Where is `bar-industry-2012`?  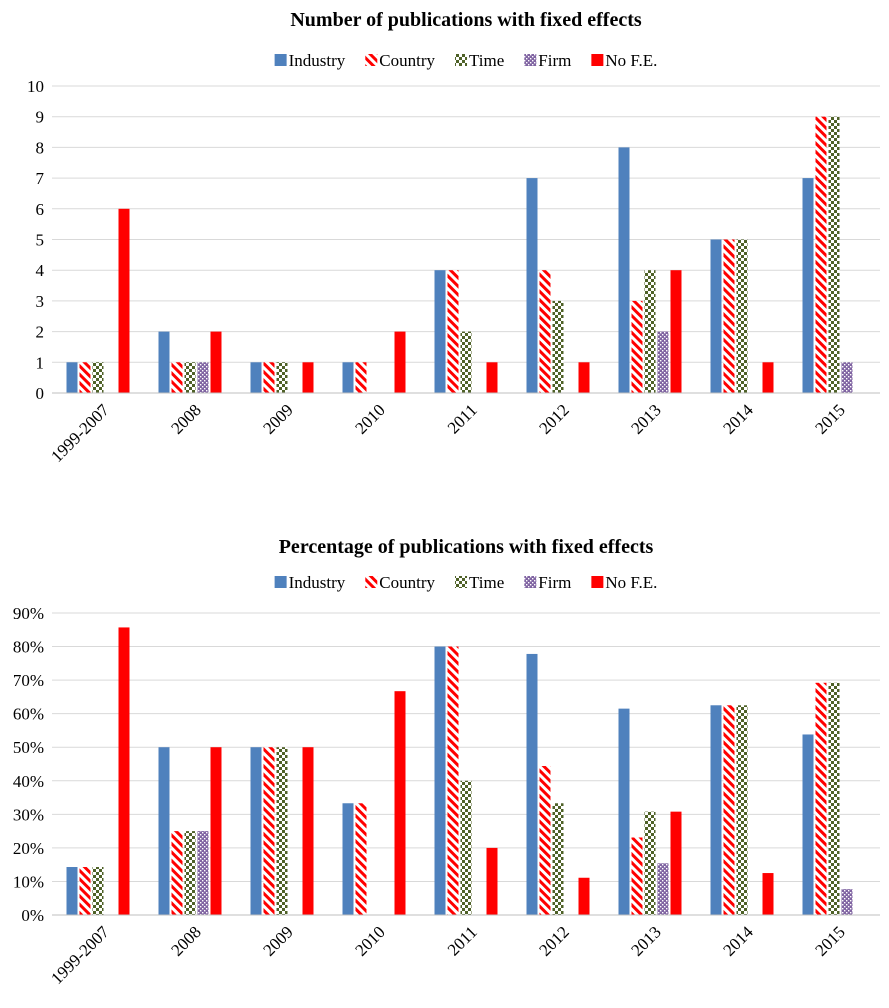 bar-industry-2012 is located at coordinates (532, 784).